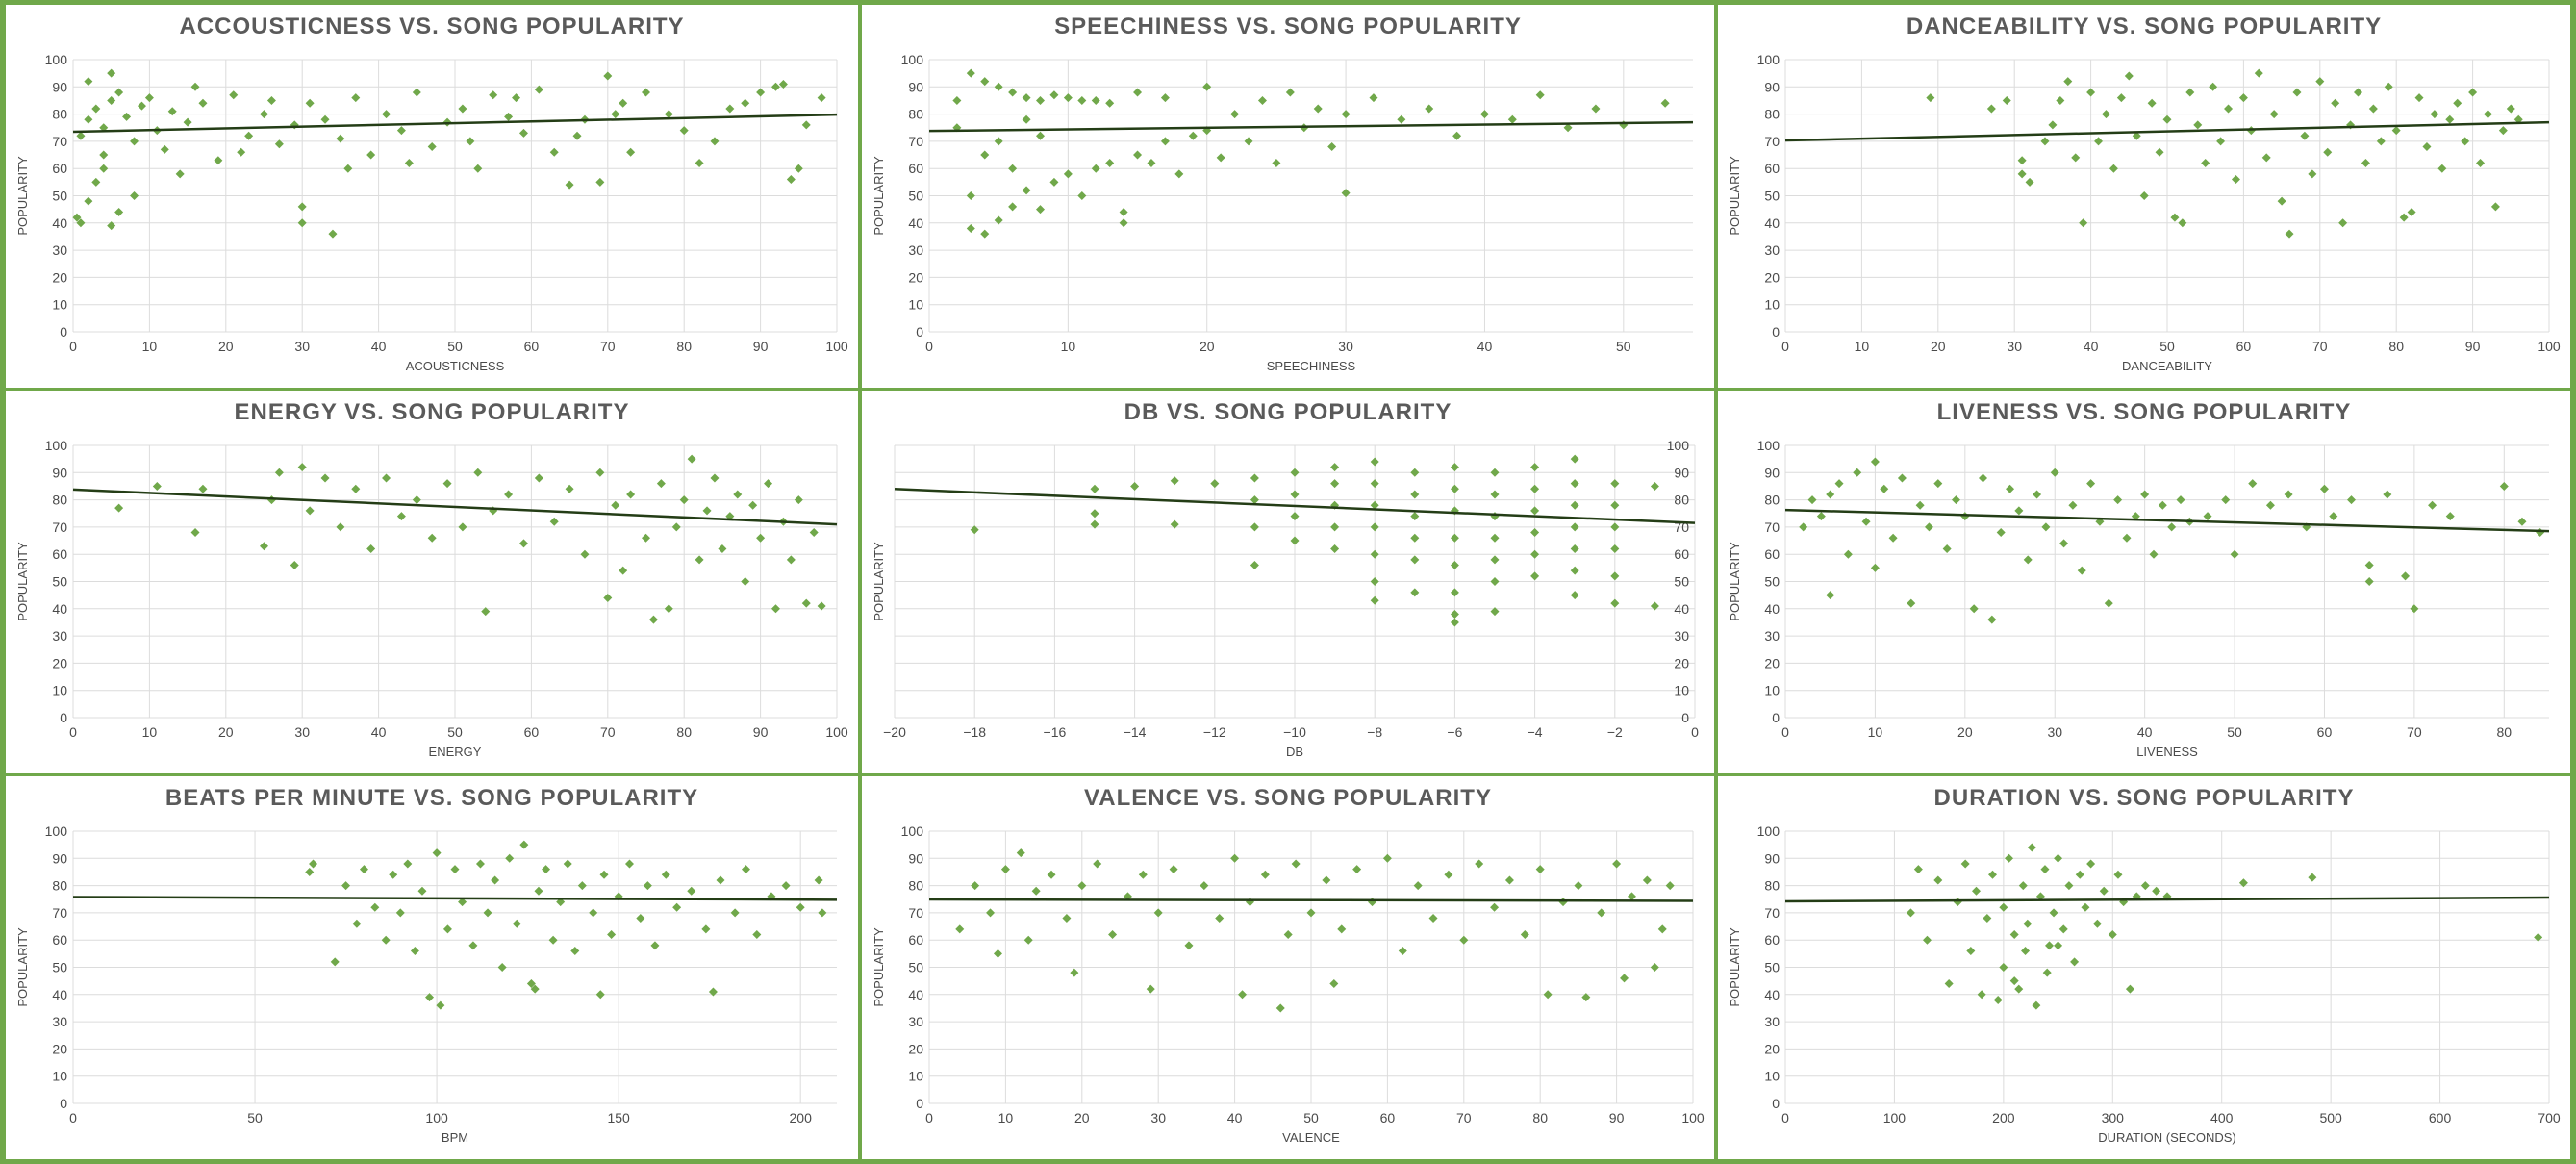 Image resolution: width=2576 pixels, height=1164 pixels. What do you see at coordinates (2222, 1118) in the screenshot?
I see `x-tick-label: 400` at bounding box center [2222, 1118].